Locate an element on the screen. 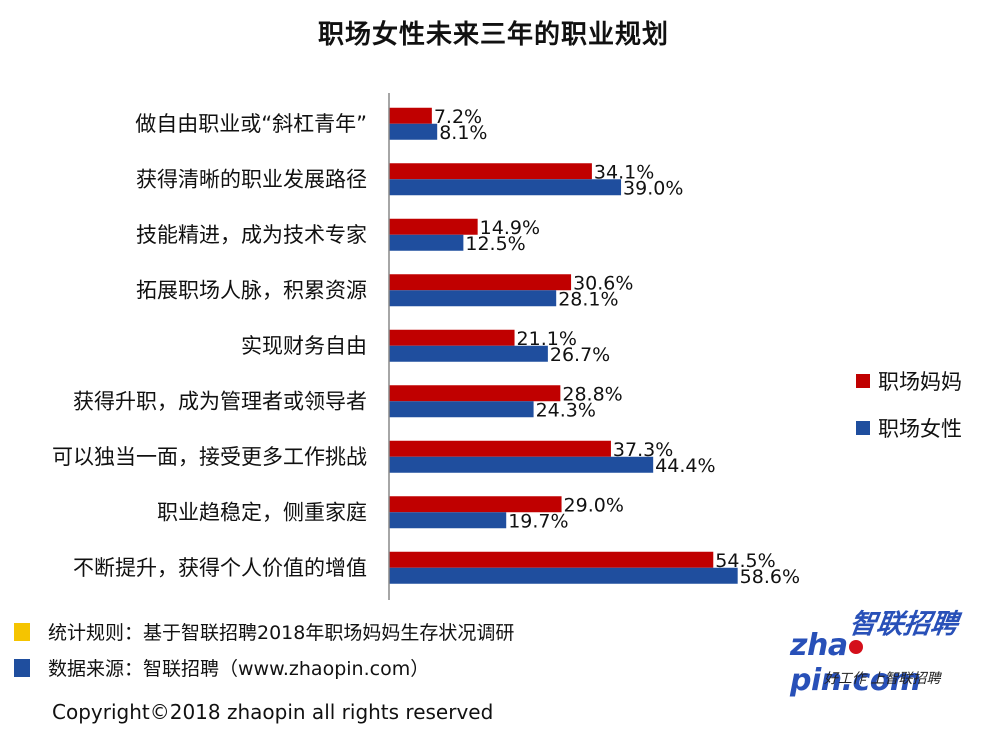  logo-slogan: 好工作 上智联招聘 is located at coordinates (882, 679).